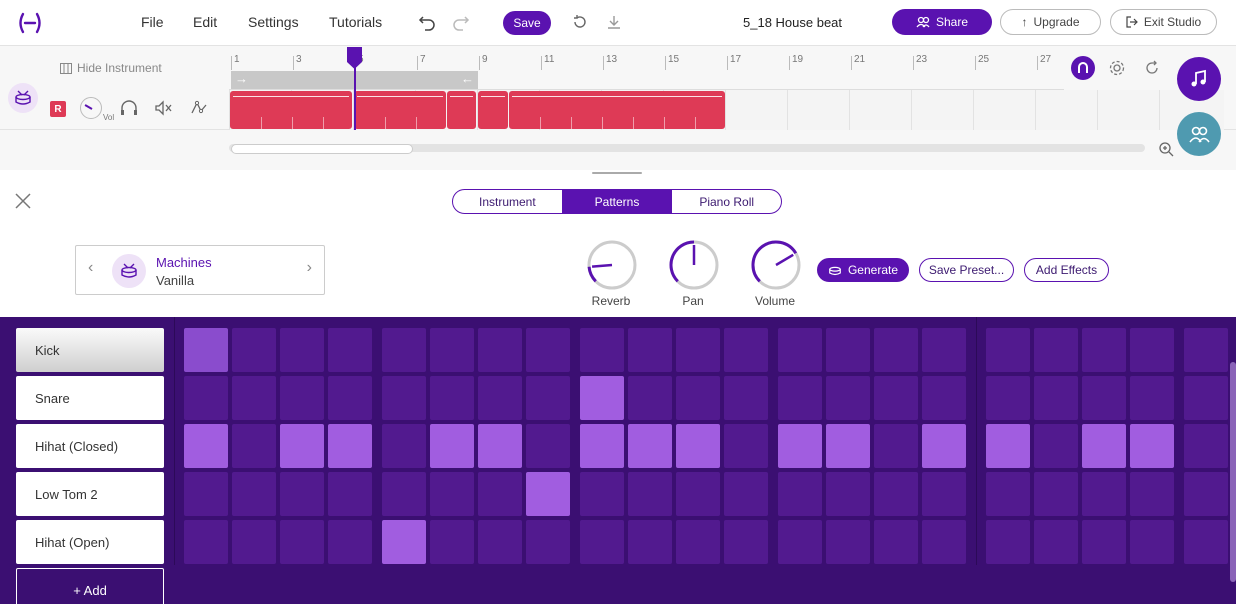 Image resolution: width=1236 pixels, height=612 pixels. What do you see at coordinates (90, 590) in the screenshot?
I see `add-row-button: + Add` at bounding box center [90, 590].